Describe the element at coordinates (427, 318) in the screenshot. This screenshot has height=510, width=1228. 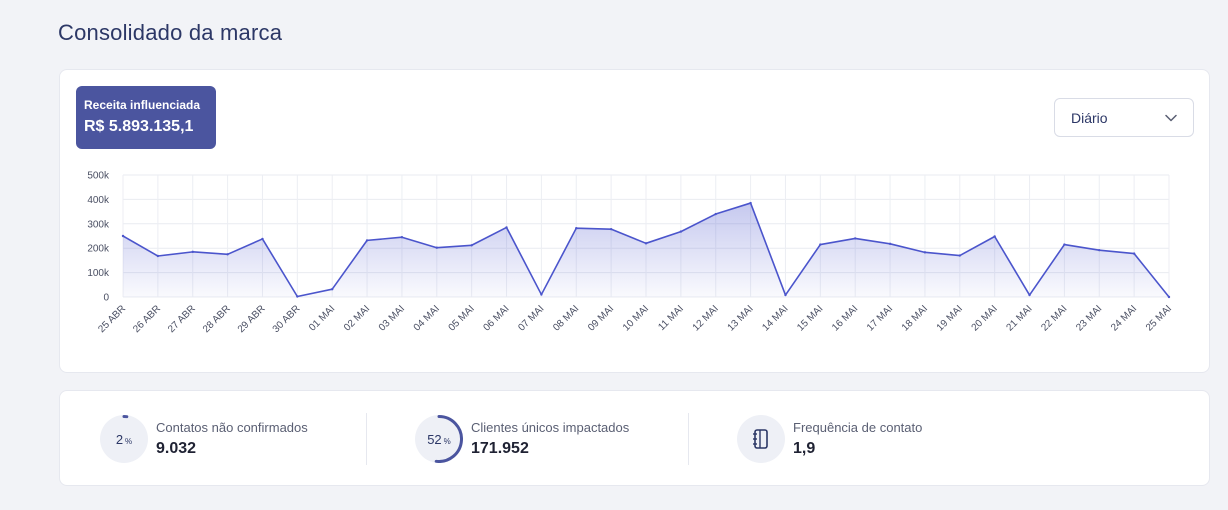
I see `x-tick-label: 04 MAI` at that location.